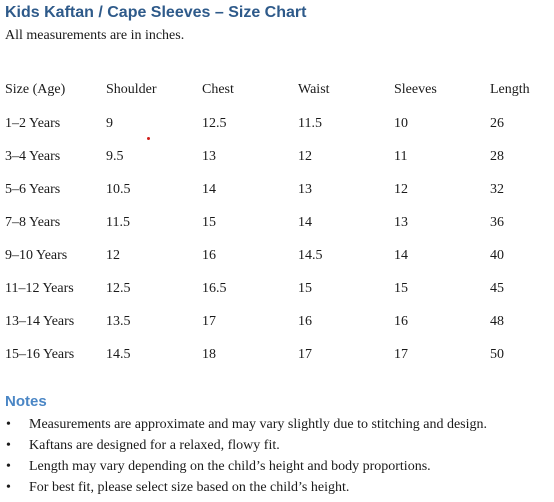  Describe the element at coordinates (118, 354) in the screenshot. I see `cell-shoulder: 14.5` at that location.